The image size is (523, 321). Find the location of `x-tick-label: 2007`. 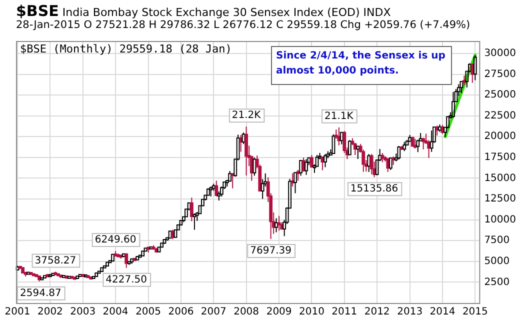

x-tick-label: 2007 is located at coordinates (213, 312).